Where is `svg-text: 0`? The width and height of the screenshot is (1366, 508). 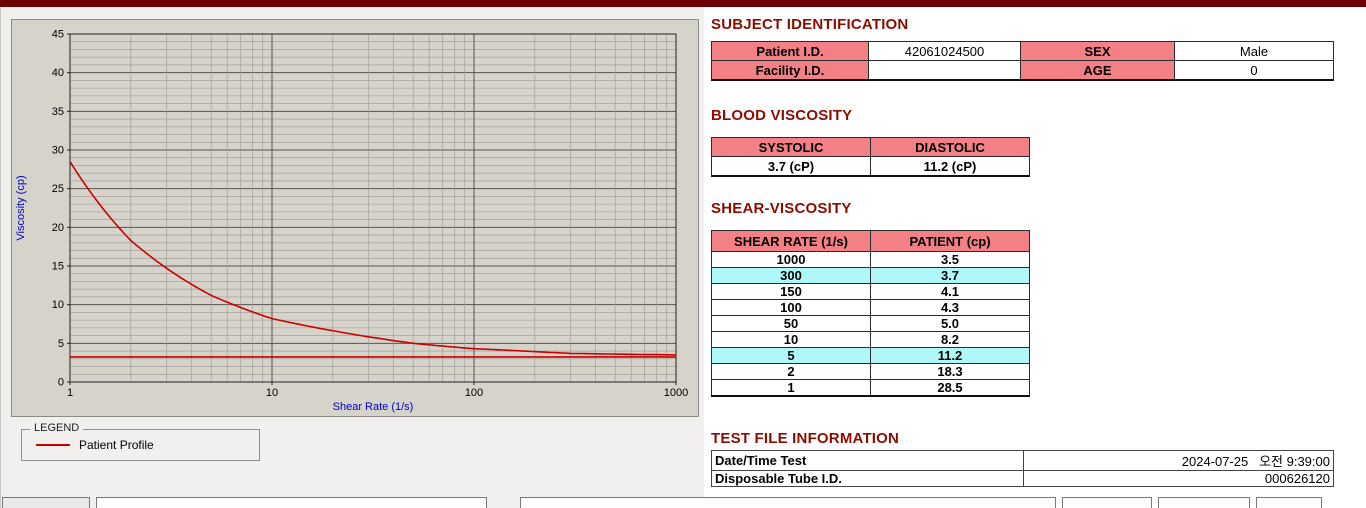 svg-text: 0 is located at coordinates (61, 383).